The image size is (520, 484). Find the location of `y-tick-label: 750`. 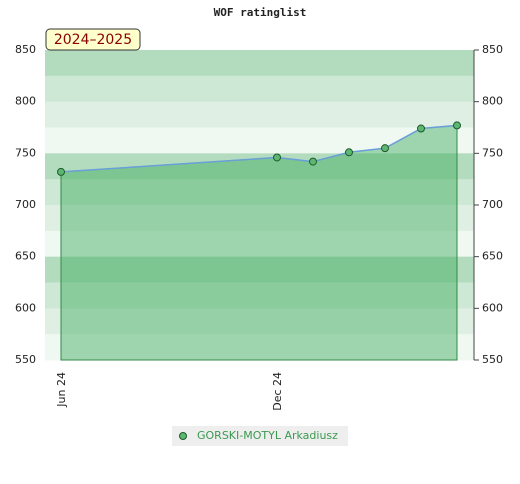

y-tick-label: 750 is located at coordinates (25, 152).